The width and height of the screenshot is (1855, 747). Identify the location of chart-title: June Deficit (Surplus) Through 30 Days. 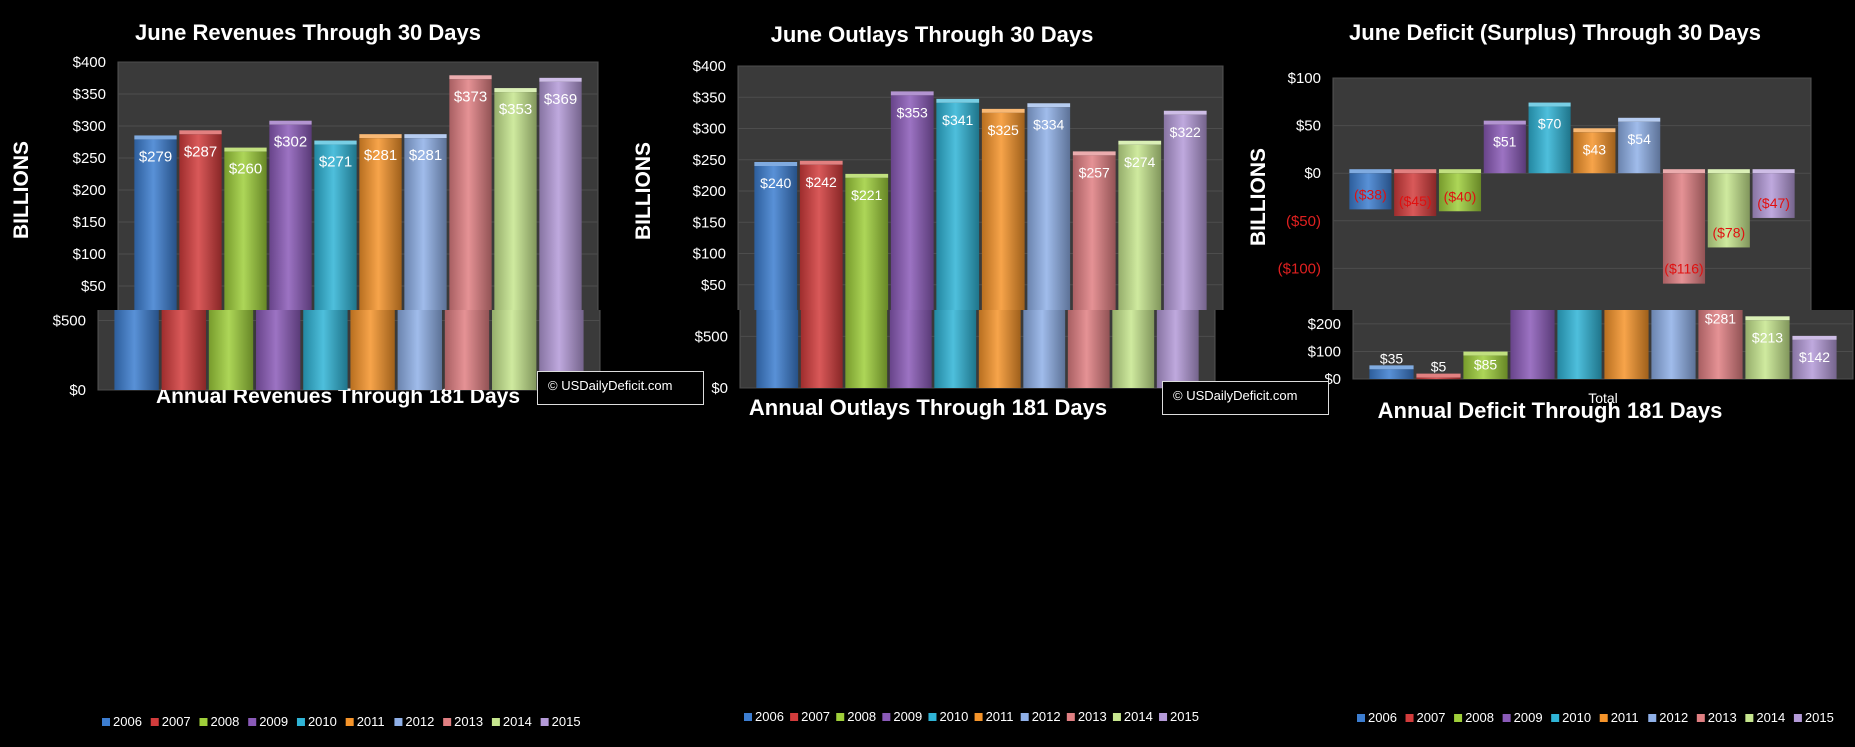
(1555, 32).